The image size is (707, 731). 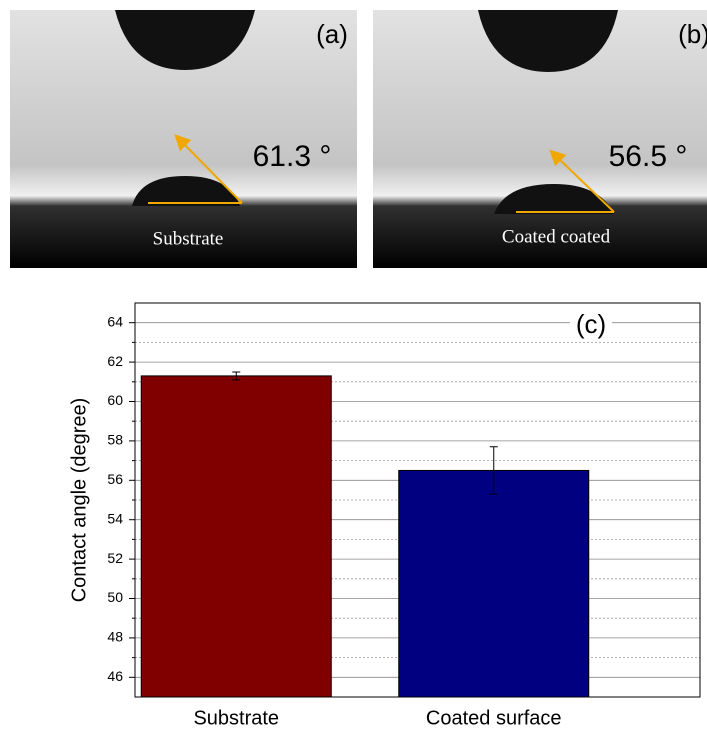 What do you see at coordinates (115, 400) in the screenshot?
I see `y-tick-label: 60` at bounding box center [115, 400].